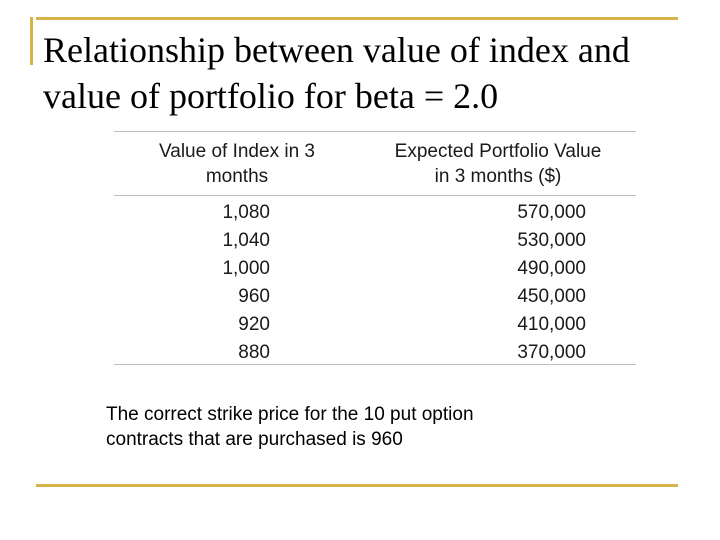 The image size is (720, 540). What do you see at coordinates (375, 325) in the screenshot?
I see `table-row: 920 410,000` at bounding box center [375, 325].